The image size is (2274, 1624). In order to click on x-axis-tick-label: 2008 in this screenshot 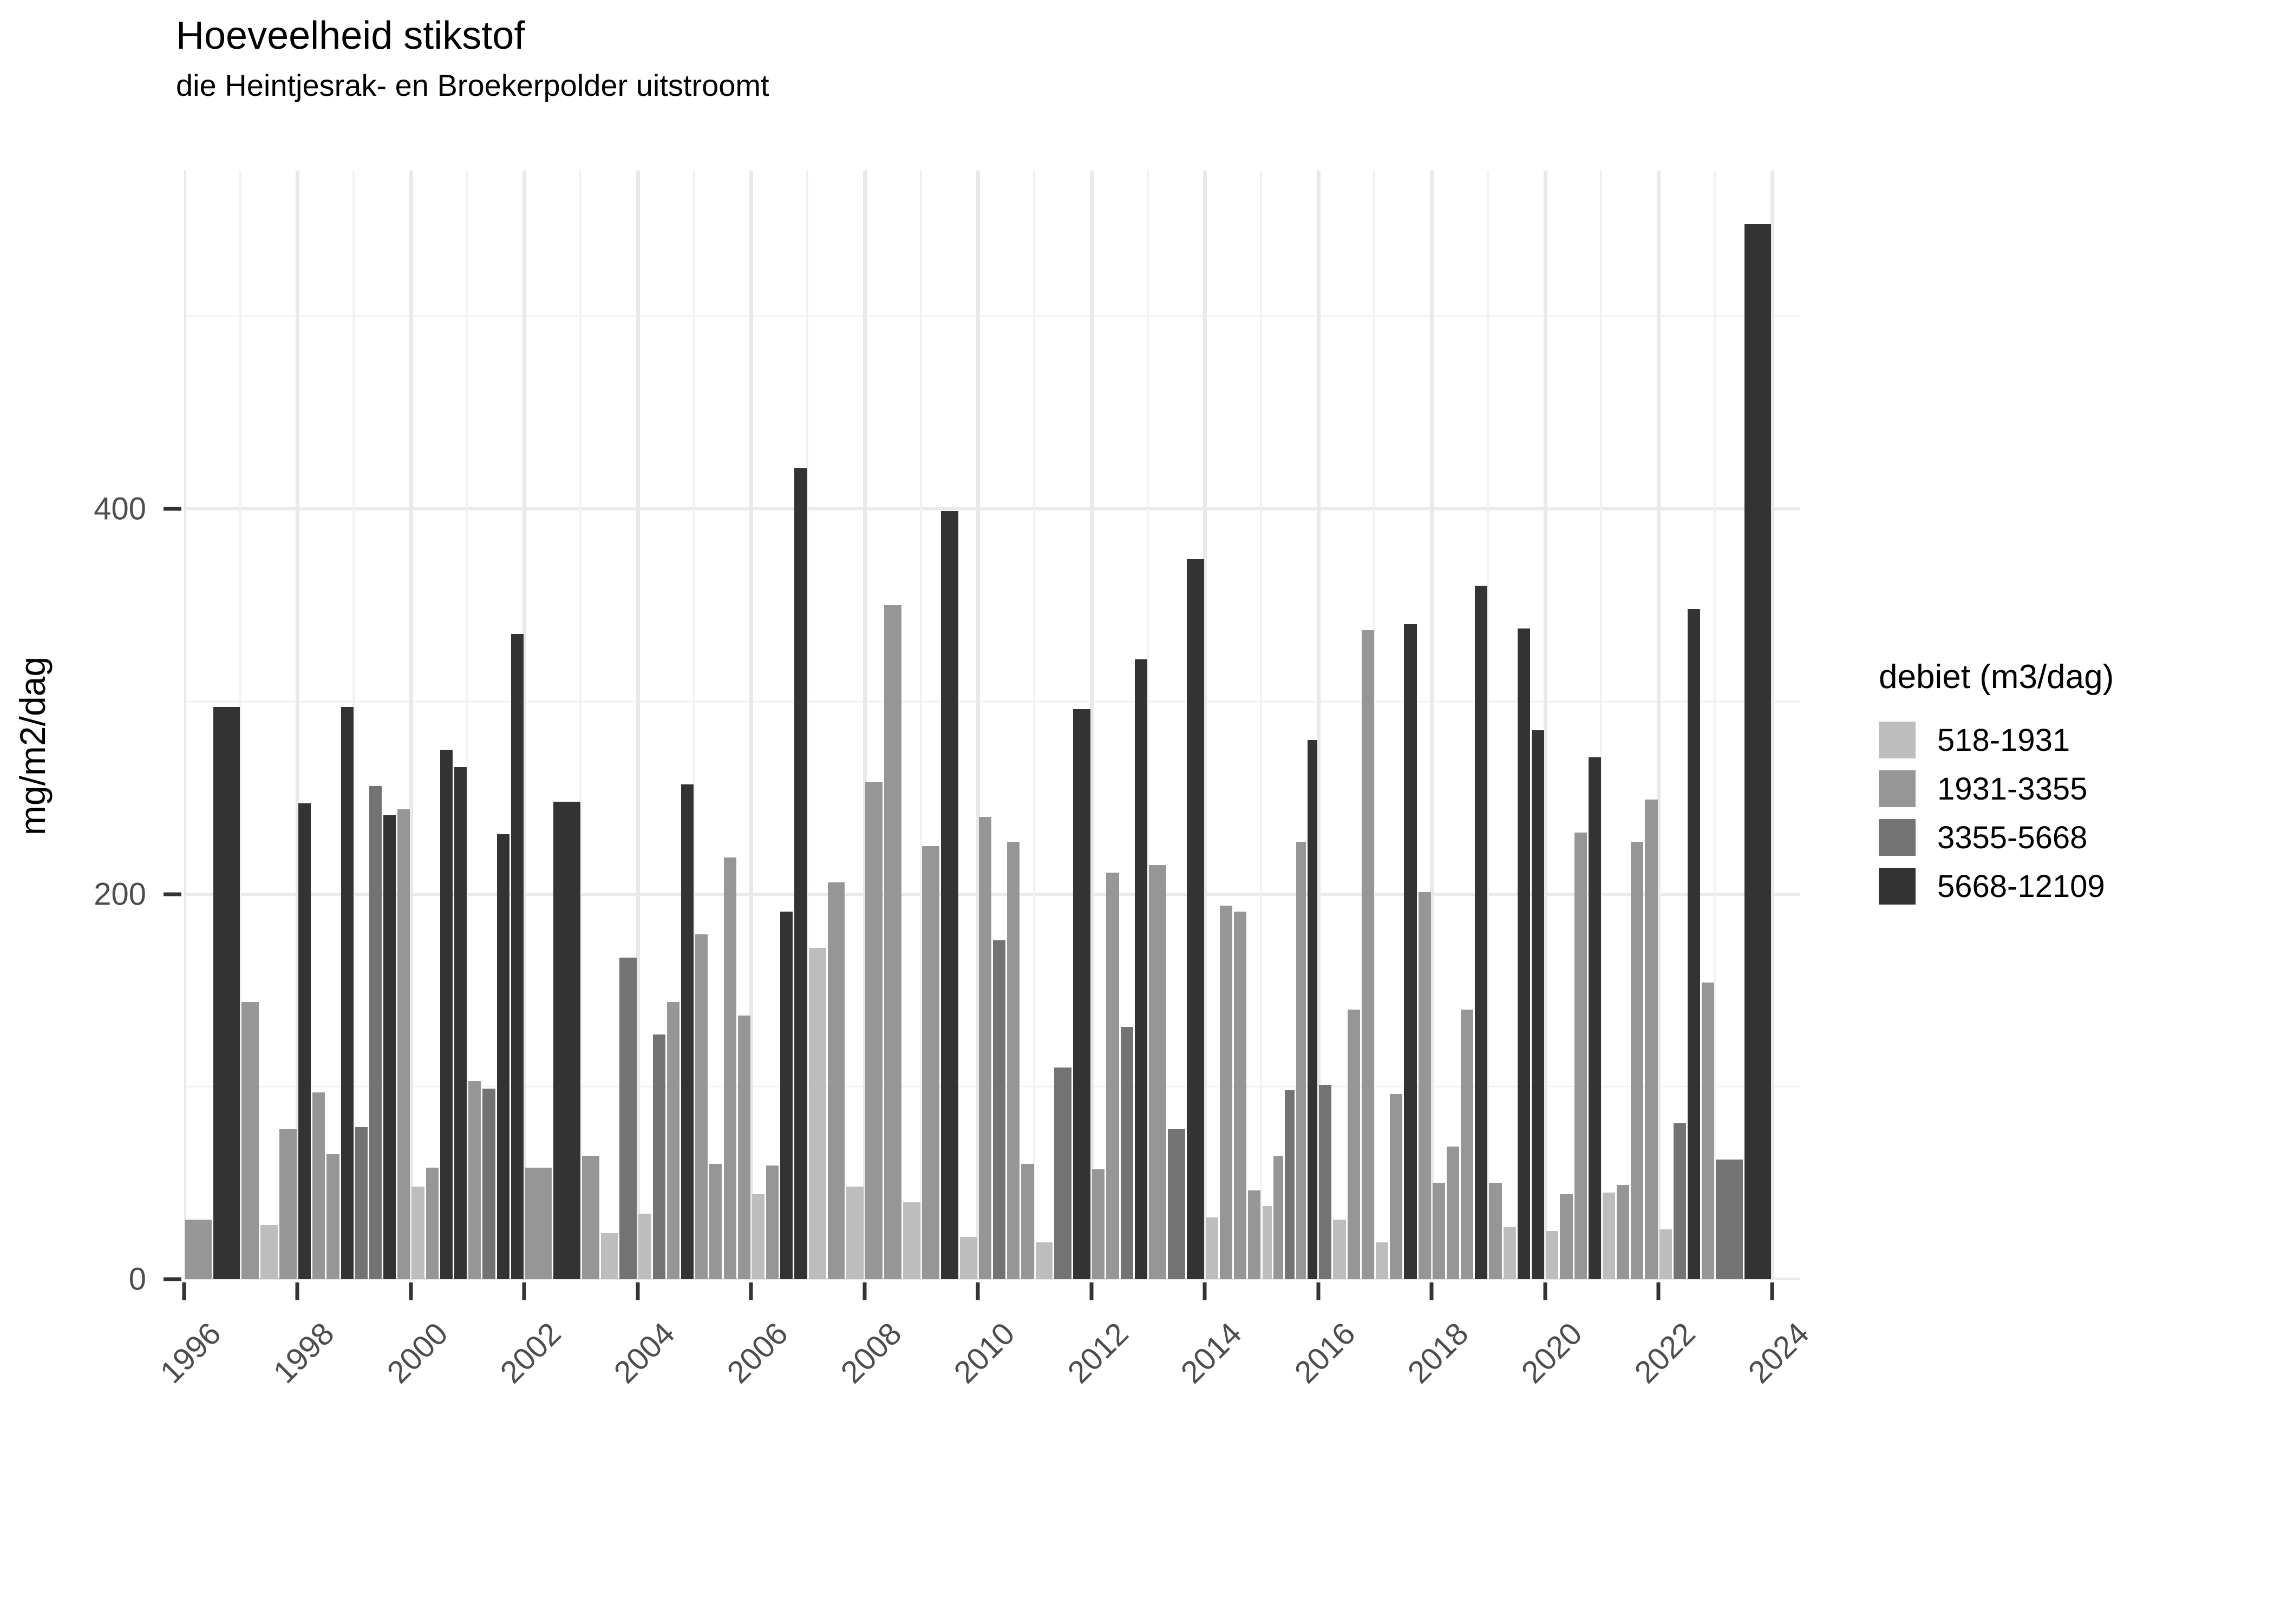, I will do `click(872, 1352)`.